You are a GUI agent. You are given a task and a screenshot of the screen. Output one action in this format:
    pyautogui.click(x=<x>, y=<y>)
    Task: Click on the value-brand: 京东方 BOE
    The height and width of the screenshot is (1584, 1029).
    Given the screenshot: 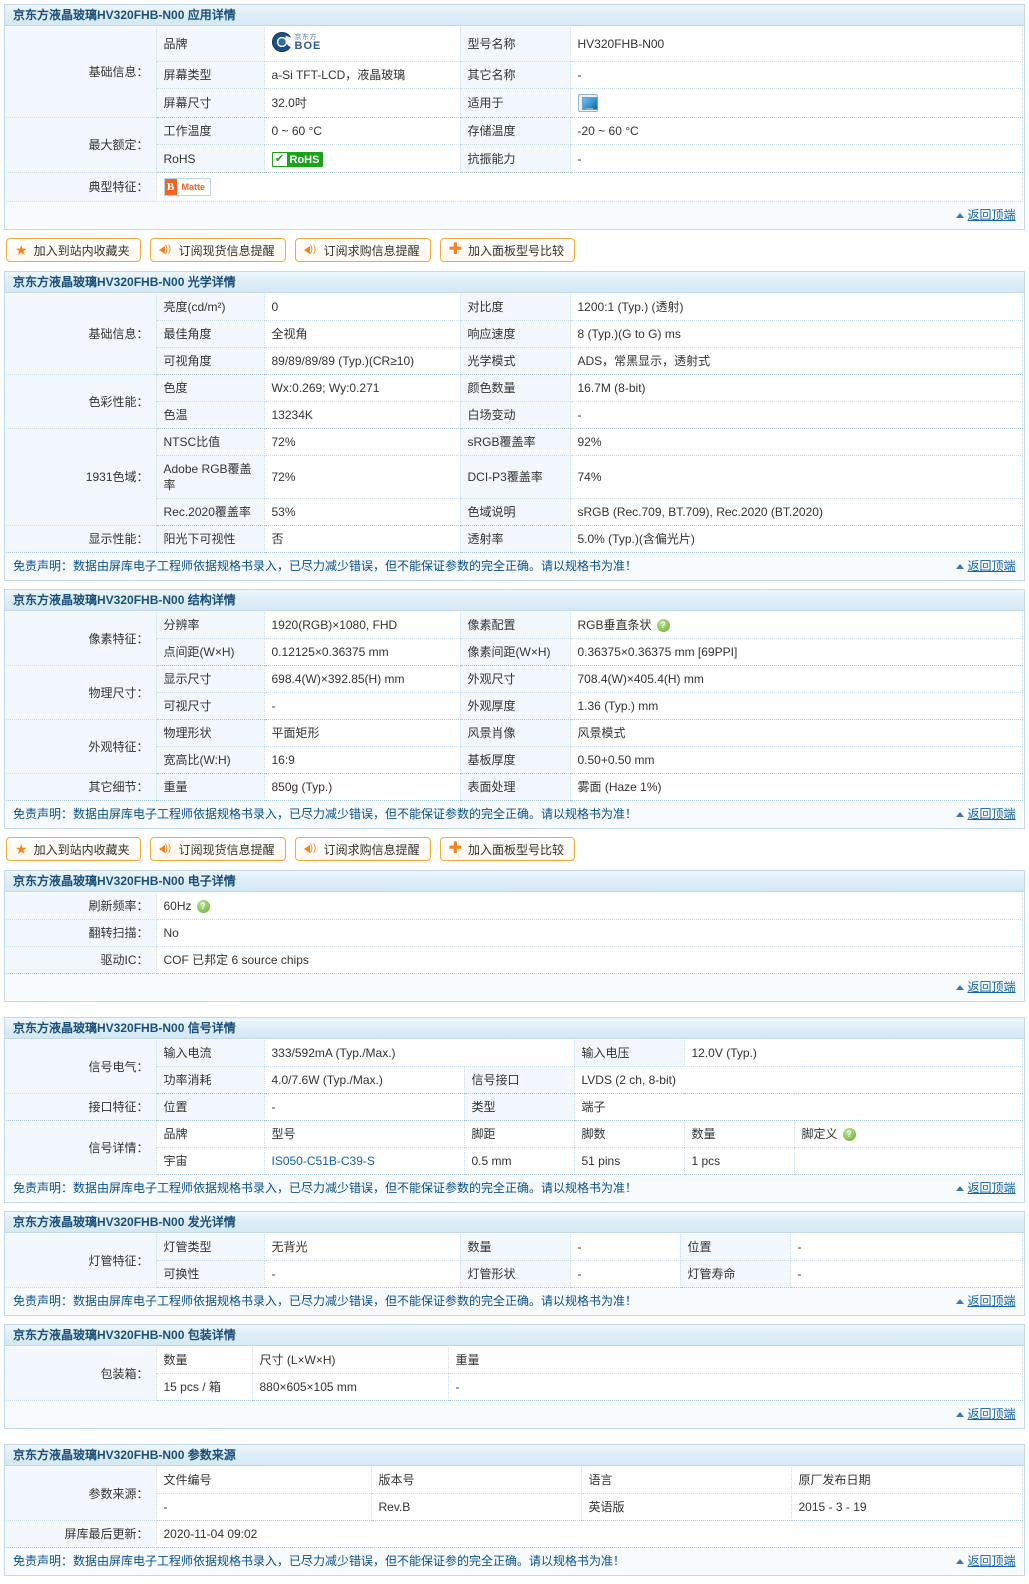 What is the action you would take?
    pyautogui.click(x=362, y=44)
    